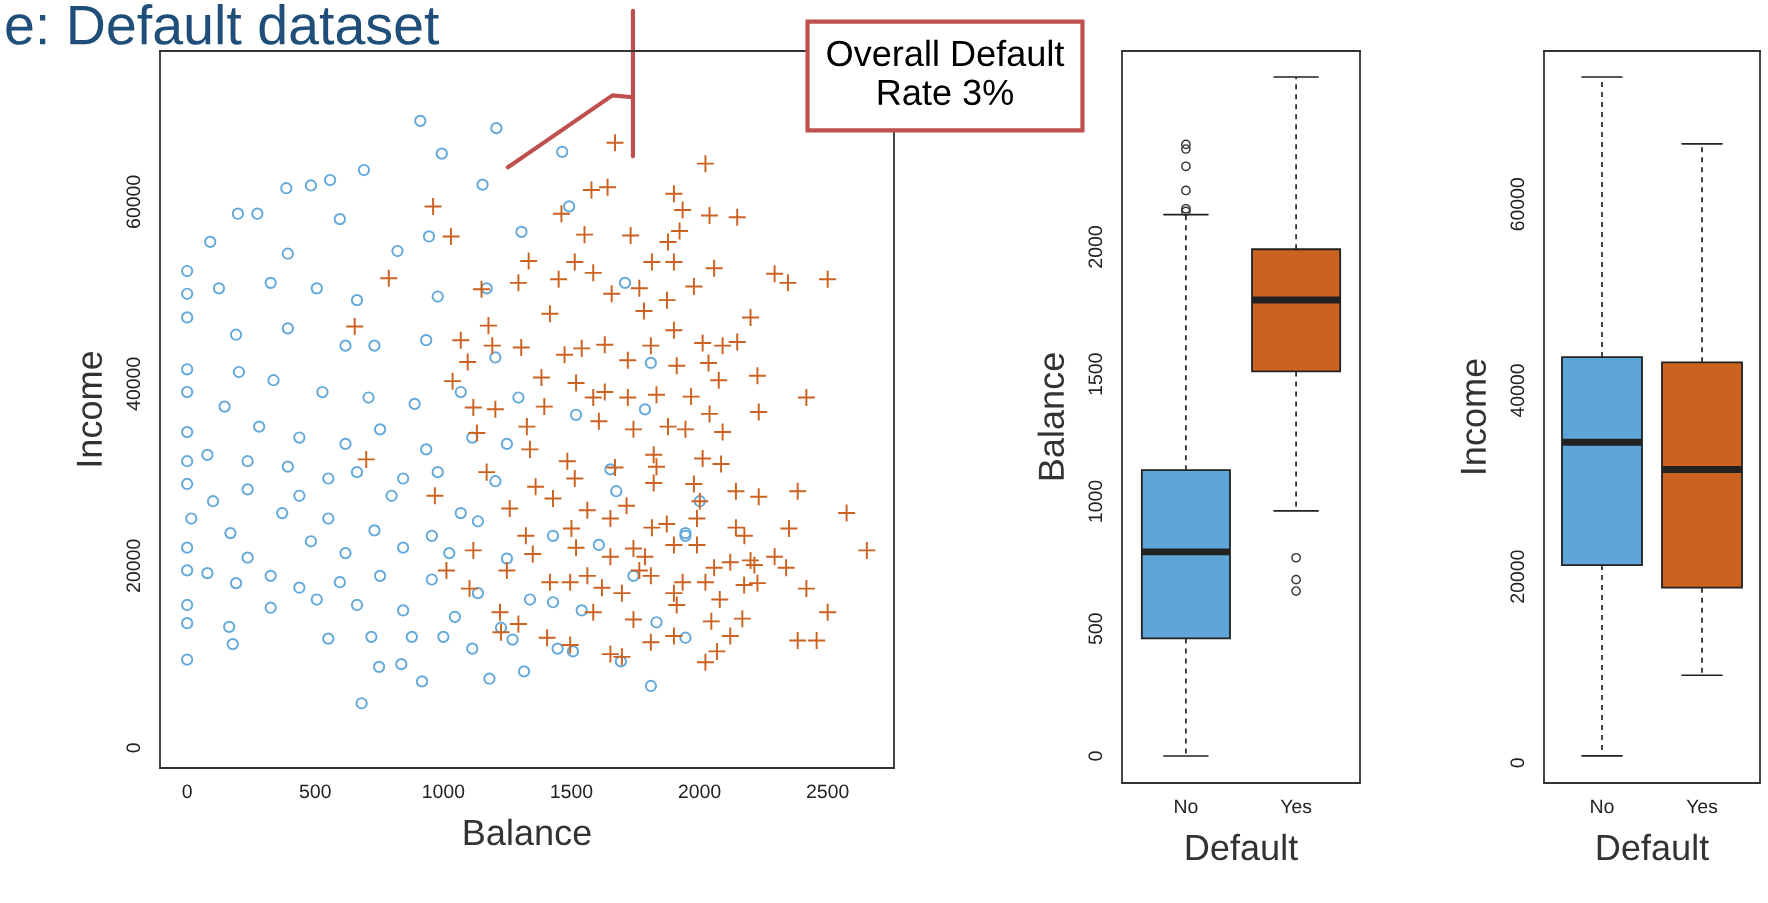 The image size is (1768, 903). What do you see at coordinates (946, 72) in the screenshot?
I see `annotation: Overall Default Rate 3%` at bounding box center [946, 72].